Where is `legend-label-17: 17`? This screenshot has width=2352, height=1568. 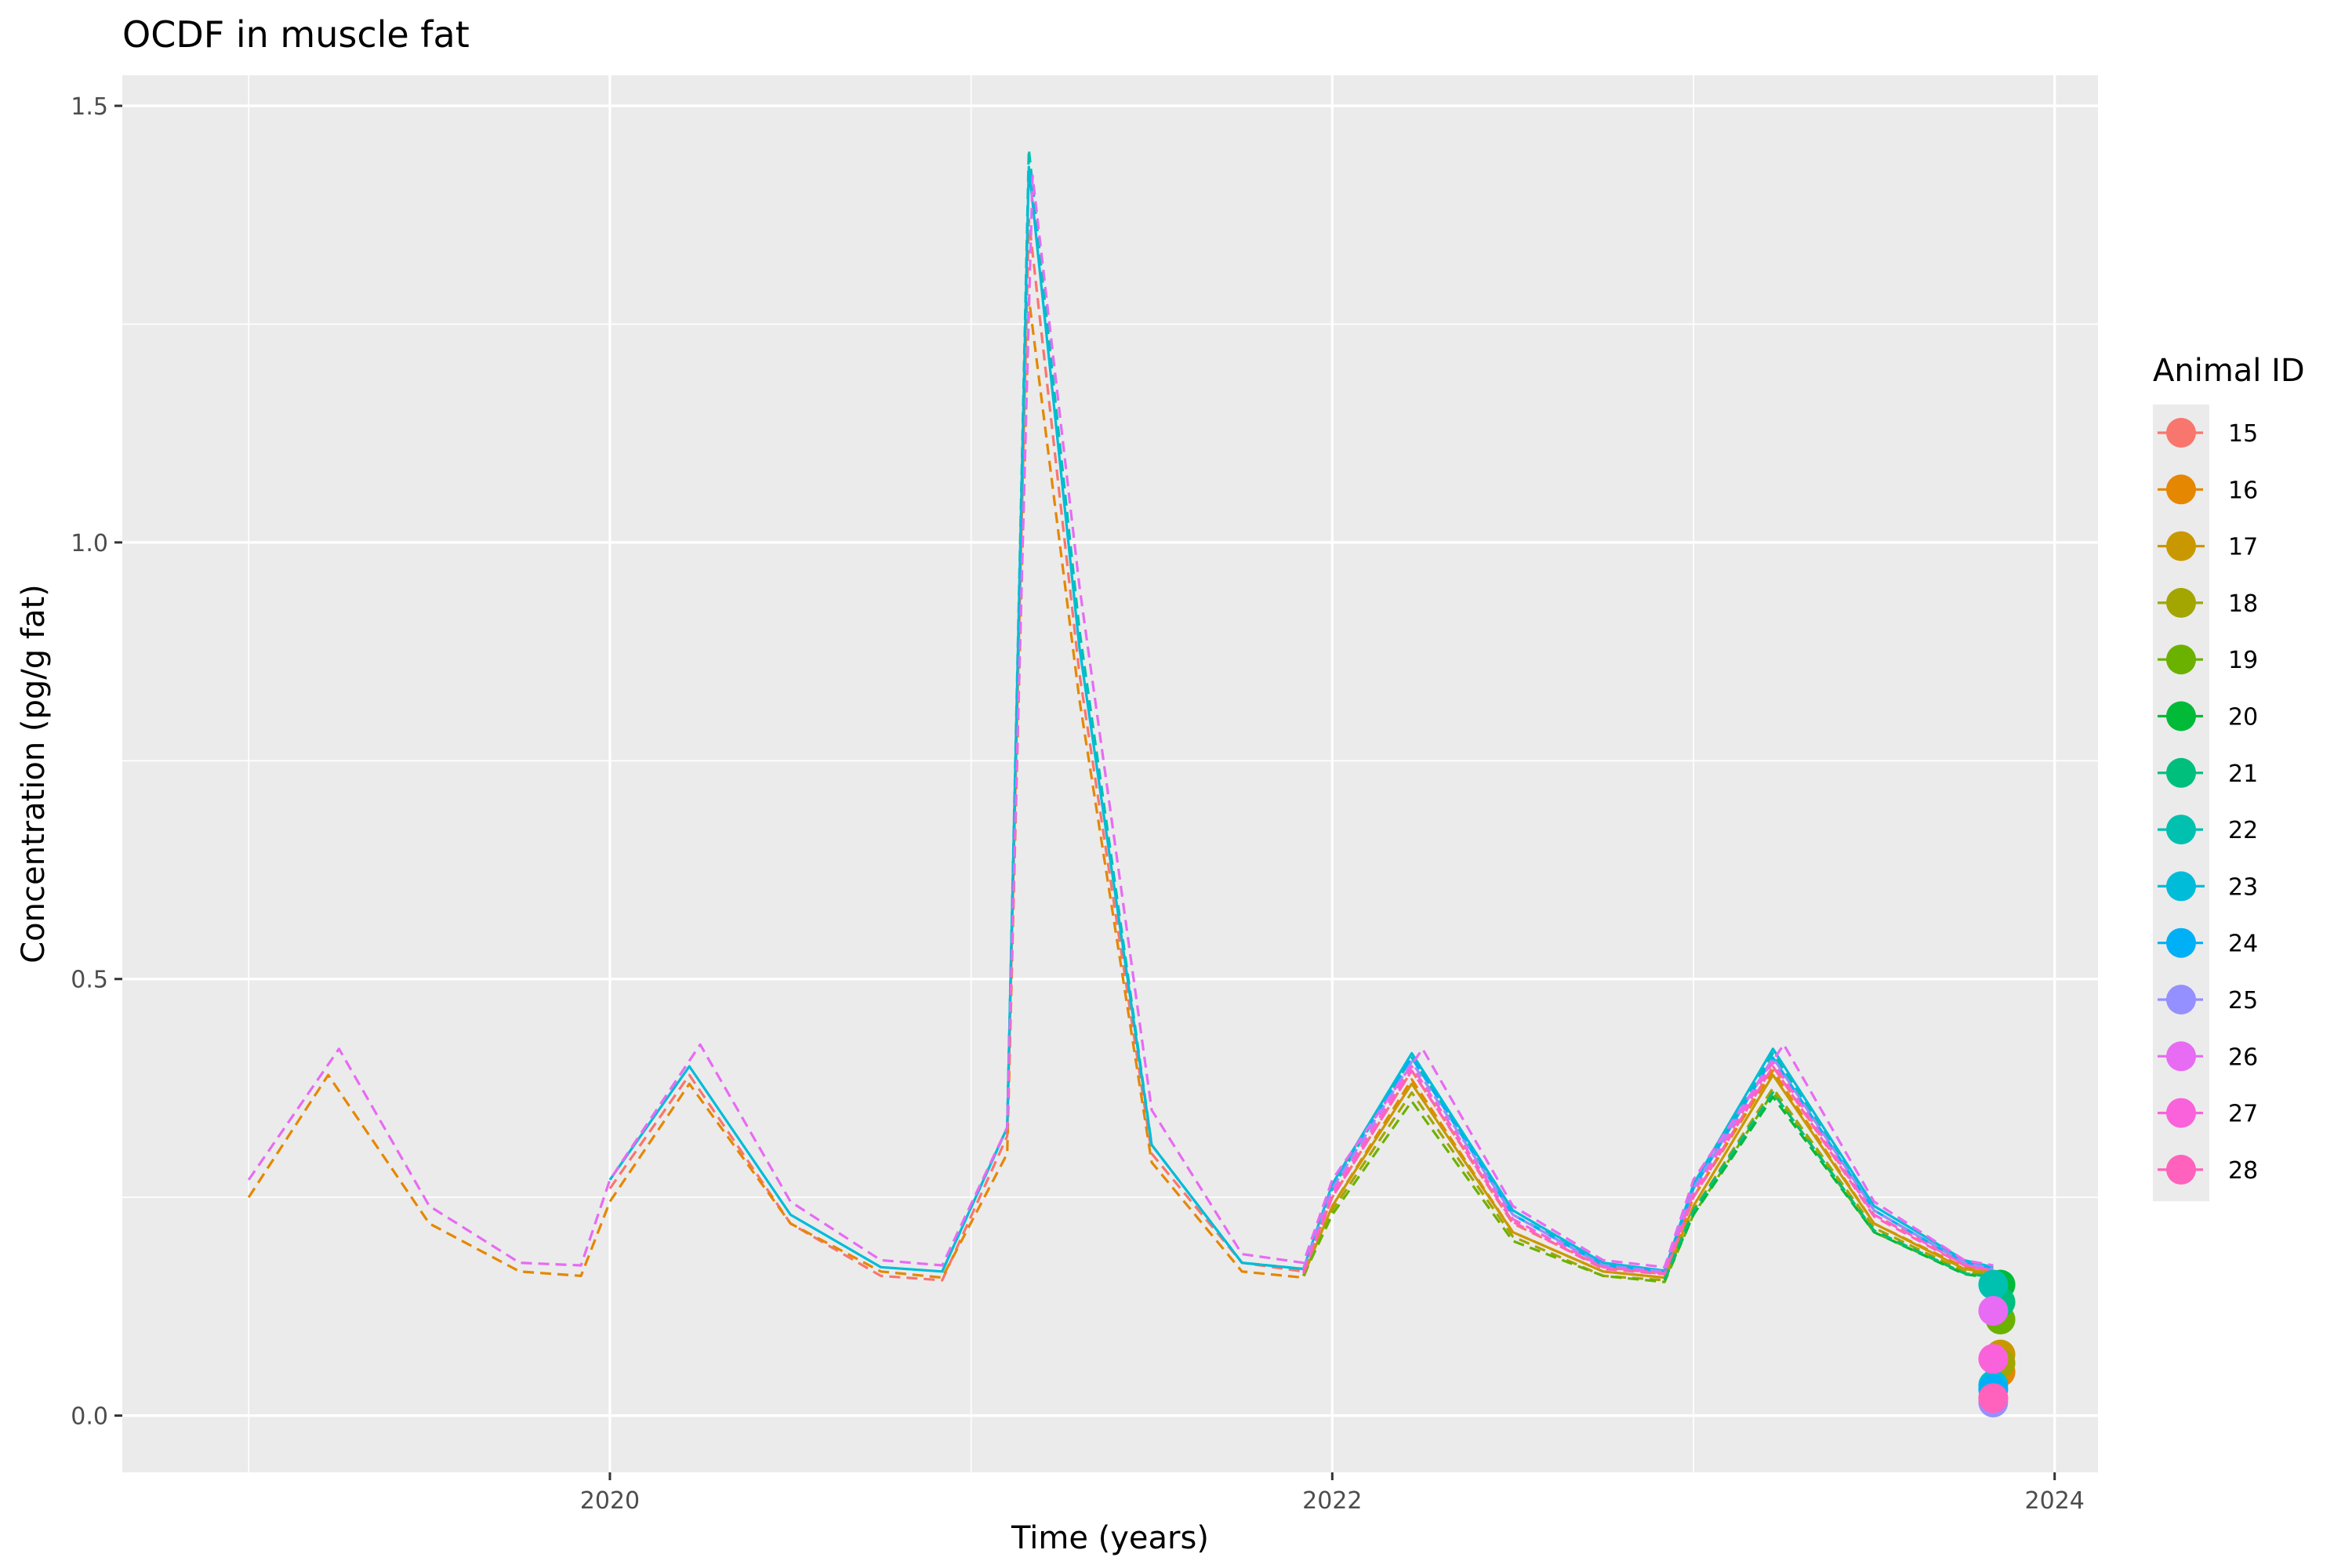 legend-label-17: 17 is located at coordinates (2243, 547).